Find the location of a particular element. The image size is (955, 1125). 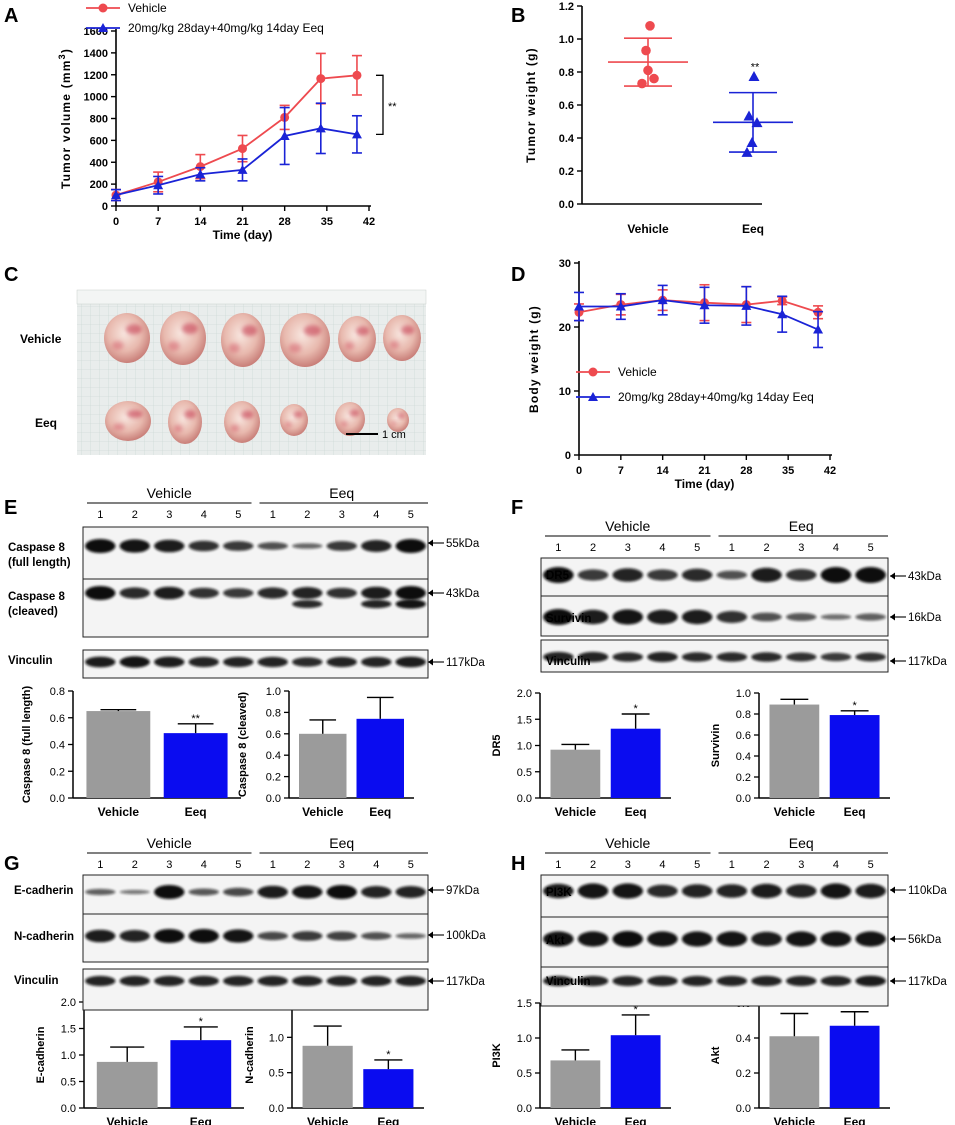

chart-h-akt: 0.00.20.40.6AktVehicleEeq is located at coordinates (800, 1061).